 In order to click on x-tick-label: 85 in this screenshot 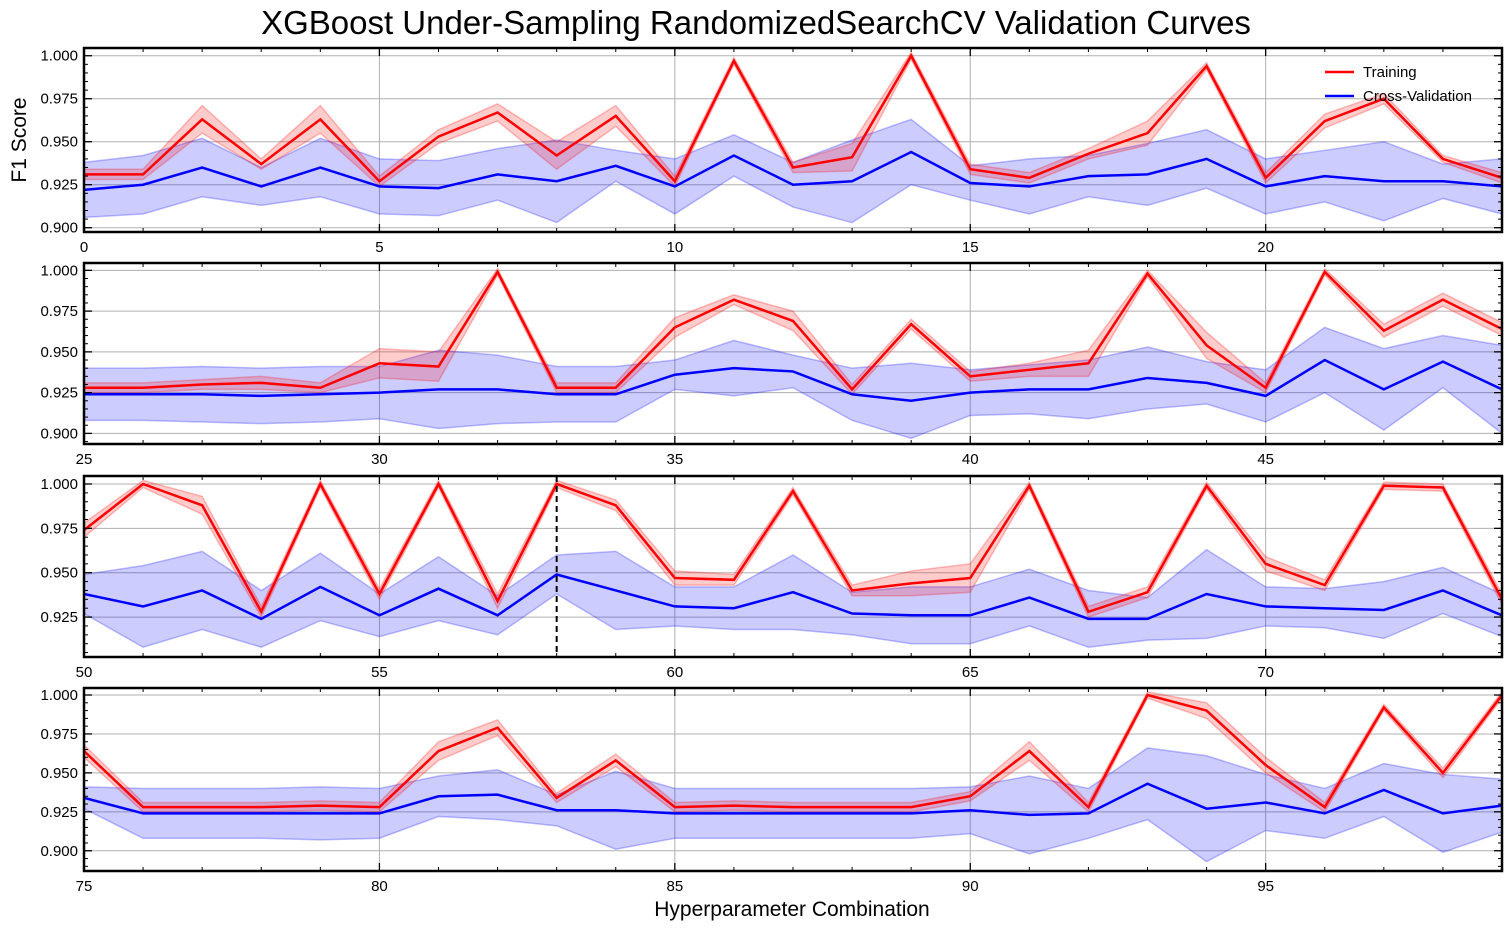, I will do `click(674, 886)`.